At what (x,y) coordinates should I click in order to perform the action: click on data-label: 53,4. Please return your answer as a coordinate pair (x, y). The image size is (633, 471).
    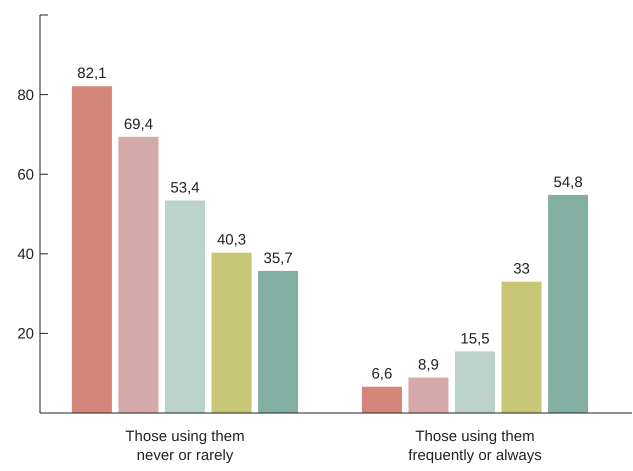
    Looking at the image, I should click on (185, 187).